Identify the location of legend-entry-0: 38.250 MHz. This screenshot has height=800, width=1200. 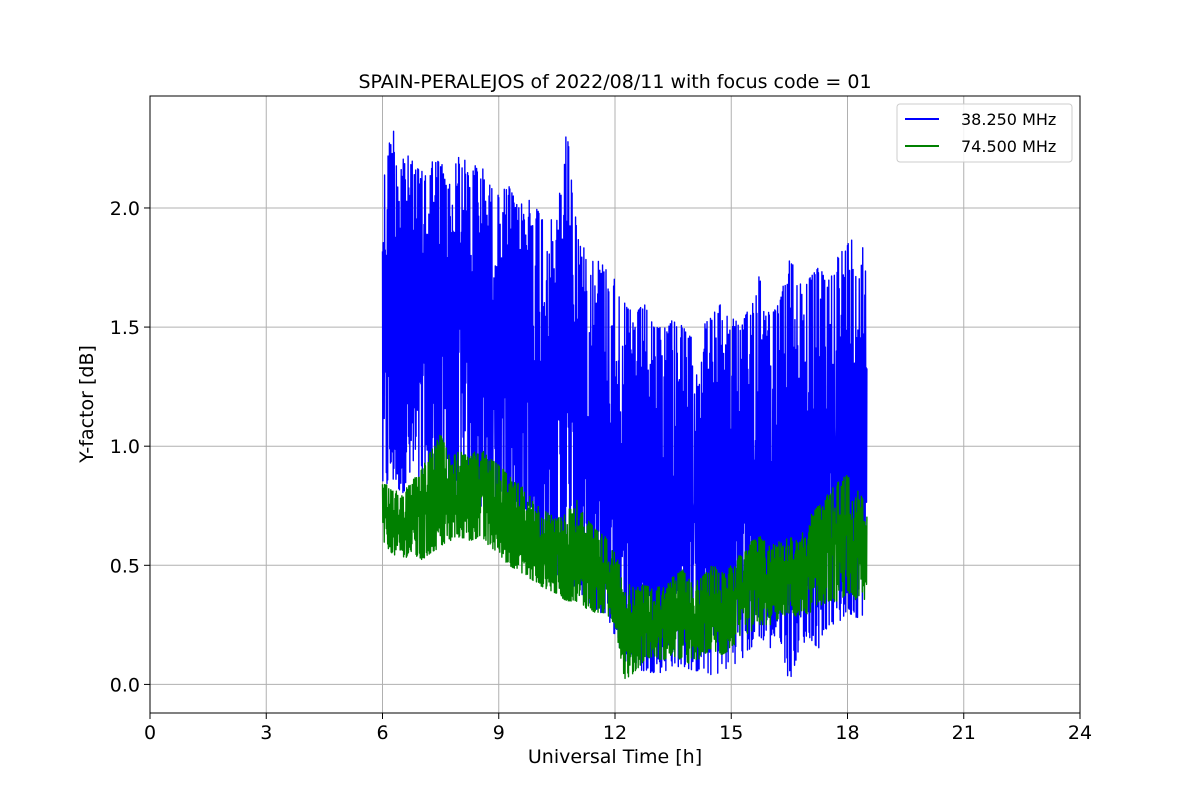
(1008, 119).